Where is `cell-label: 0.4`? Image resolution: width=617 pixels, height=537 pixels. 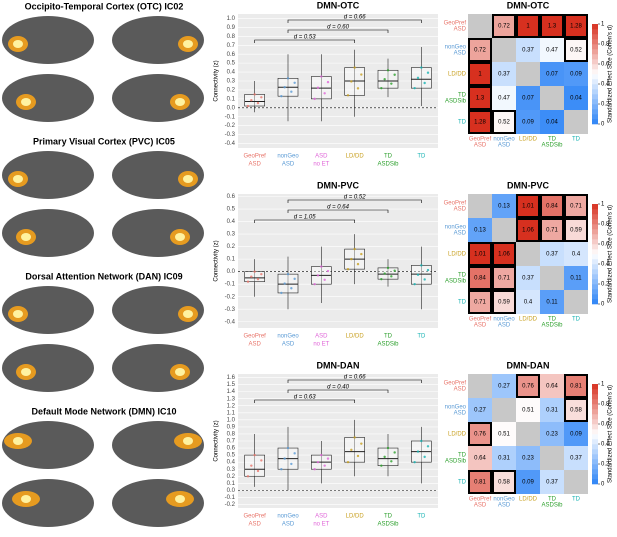 cell-label: 0.4 is located at coordinates (576, 255).